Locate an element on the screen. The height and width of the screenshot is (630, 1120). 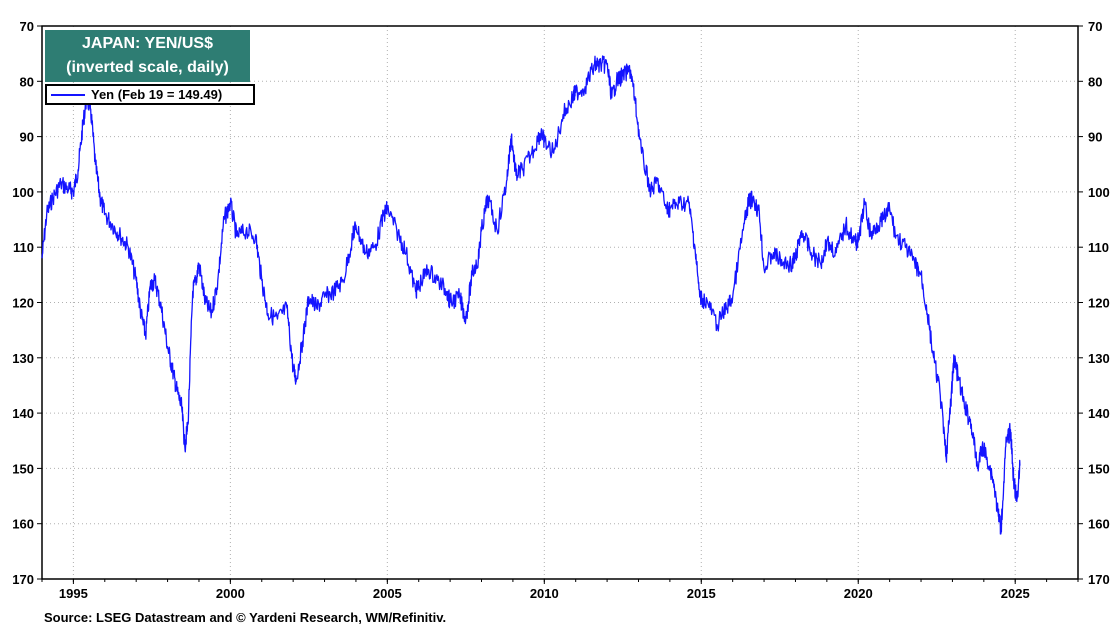
legend-line-swatch is located at coordinates (68, 94).